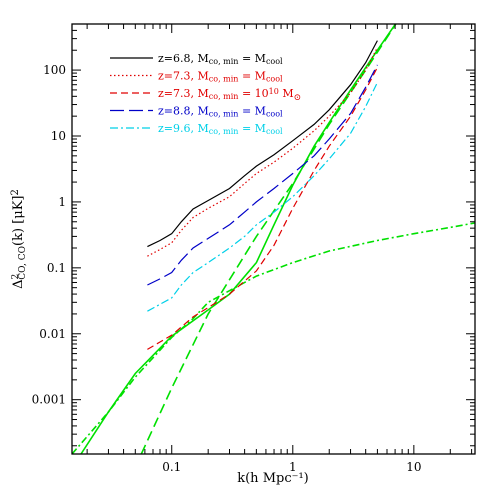 Image resolution: width=501 pixels, height=501 pixels. I want to click on legend-entry: z=9.6, Mco, min = Mcool, so click(220, 129).